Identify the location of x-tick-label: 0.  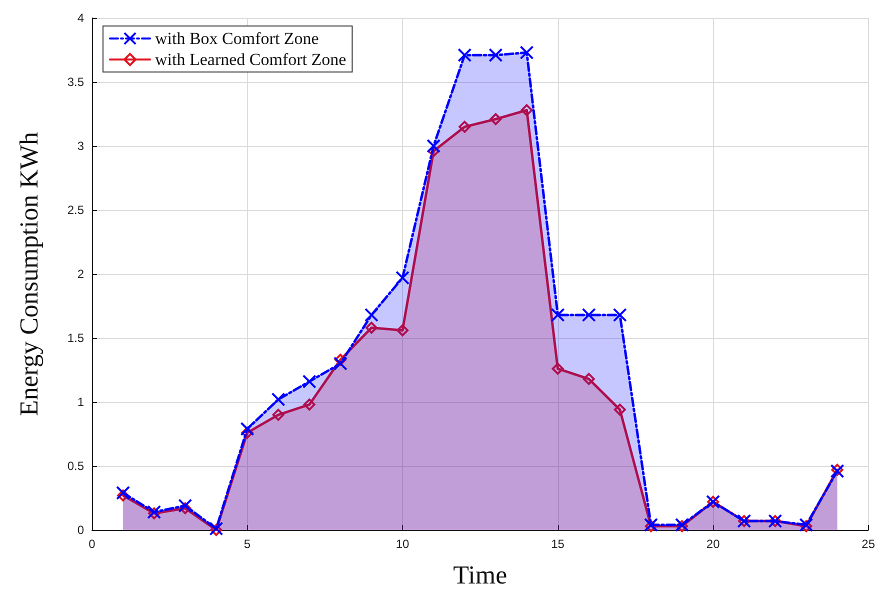
(92, 544).